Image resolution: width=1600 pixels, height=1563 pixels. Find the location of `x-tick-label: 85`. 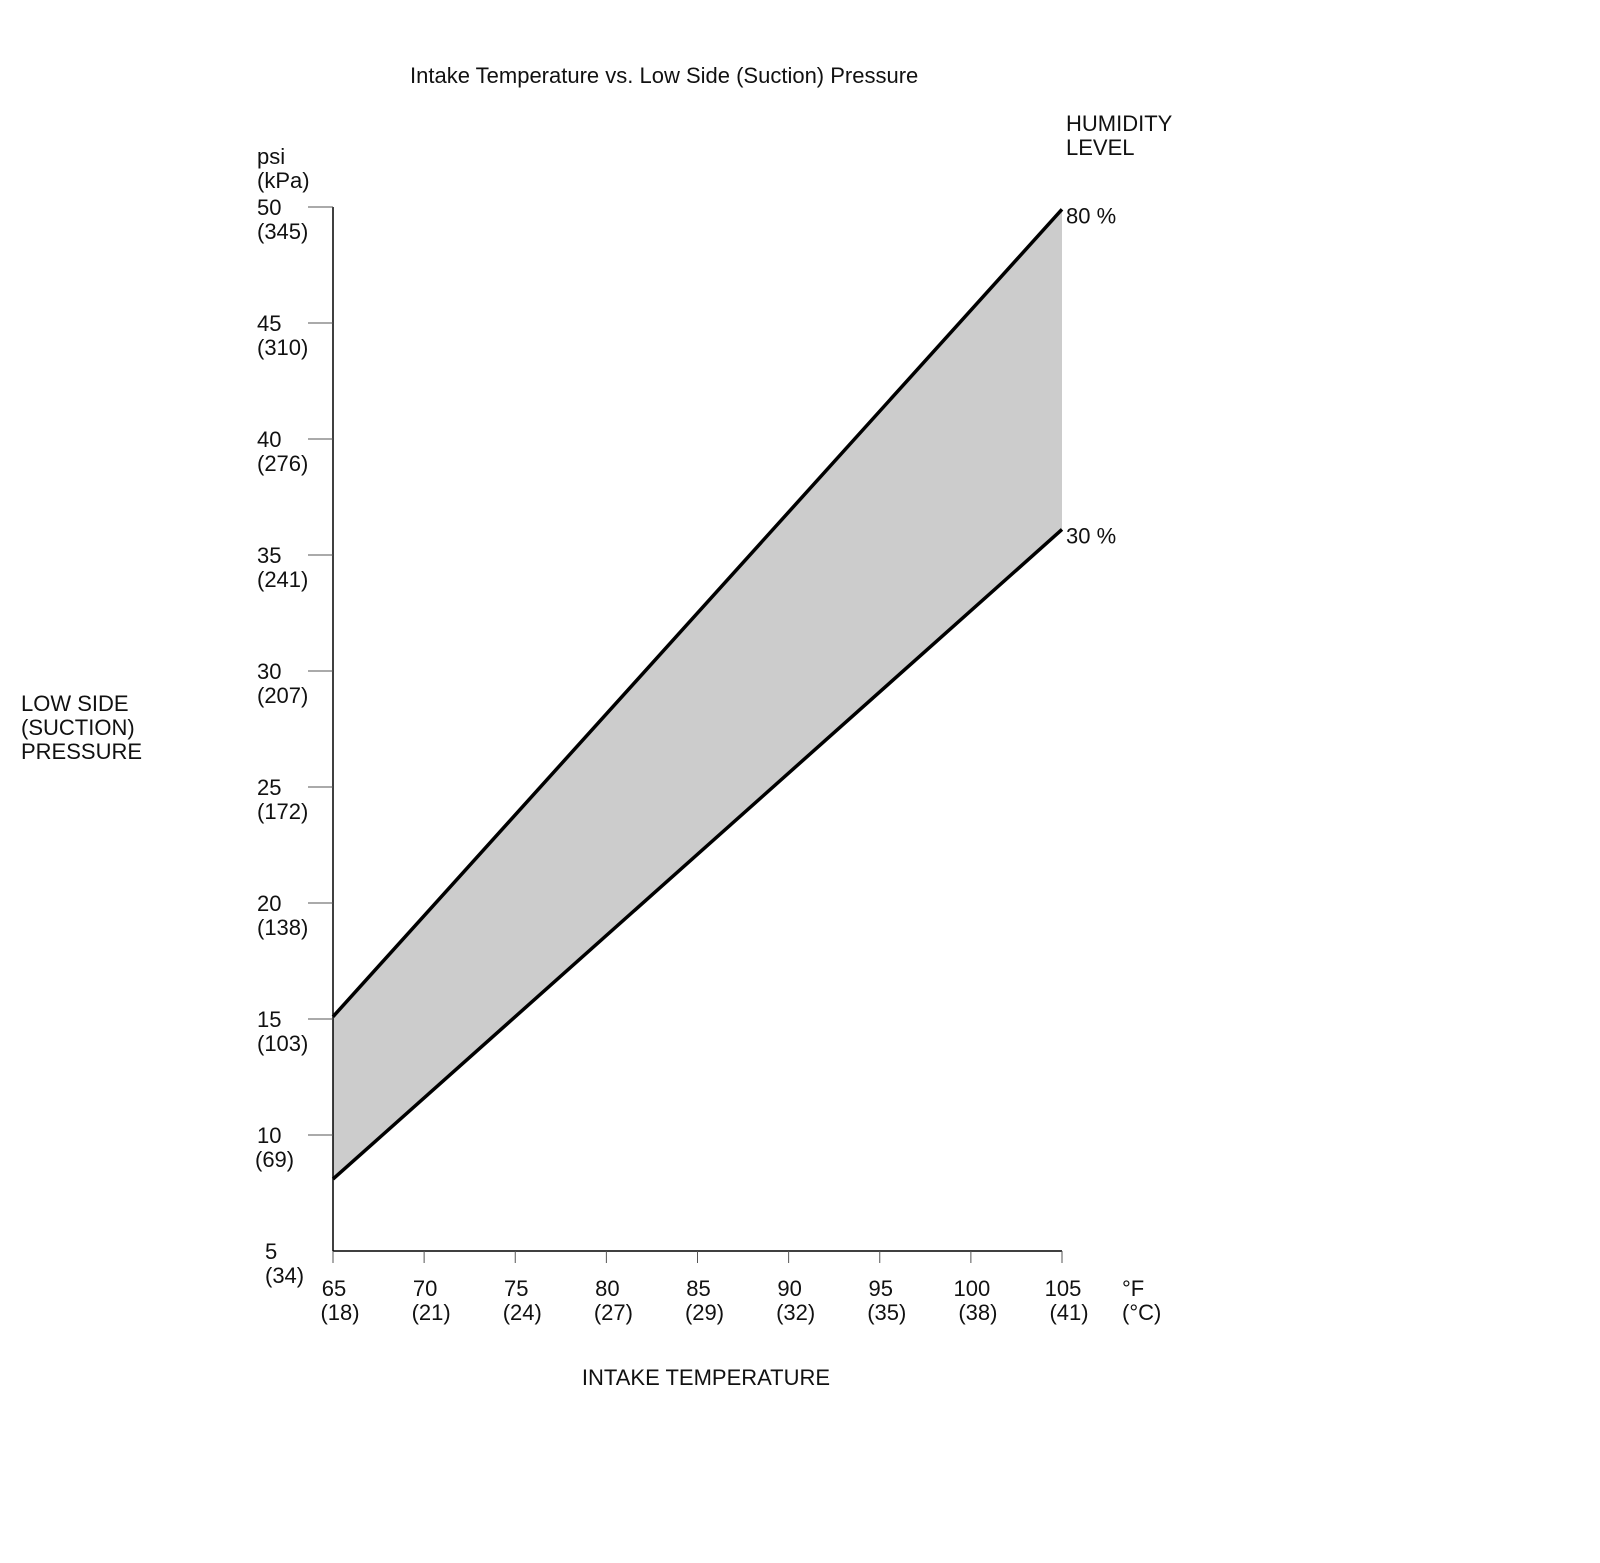

x-tick-label: 85 is located at coordinates (698, 1288).